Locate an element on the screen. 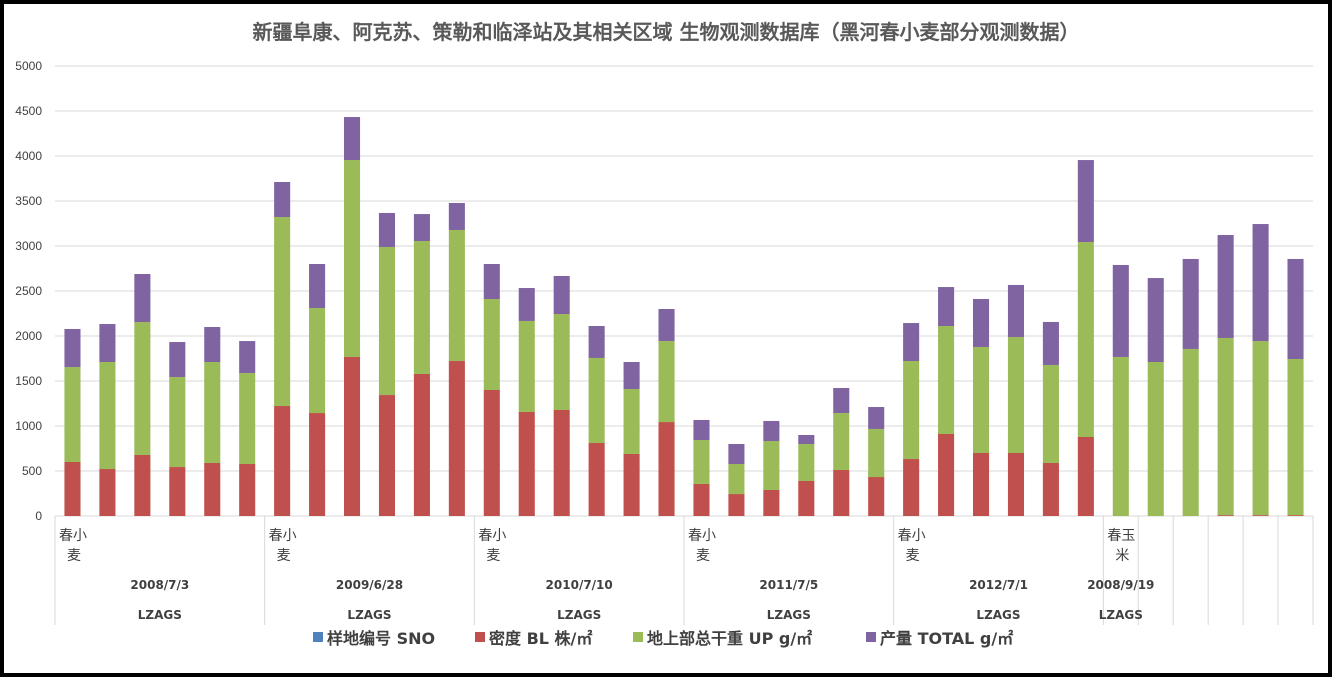  y-axis: 0 500 1000 1500 2000 2500 3000 3500 4000 4500 5000 is located at coordinates (28, 291).